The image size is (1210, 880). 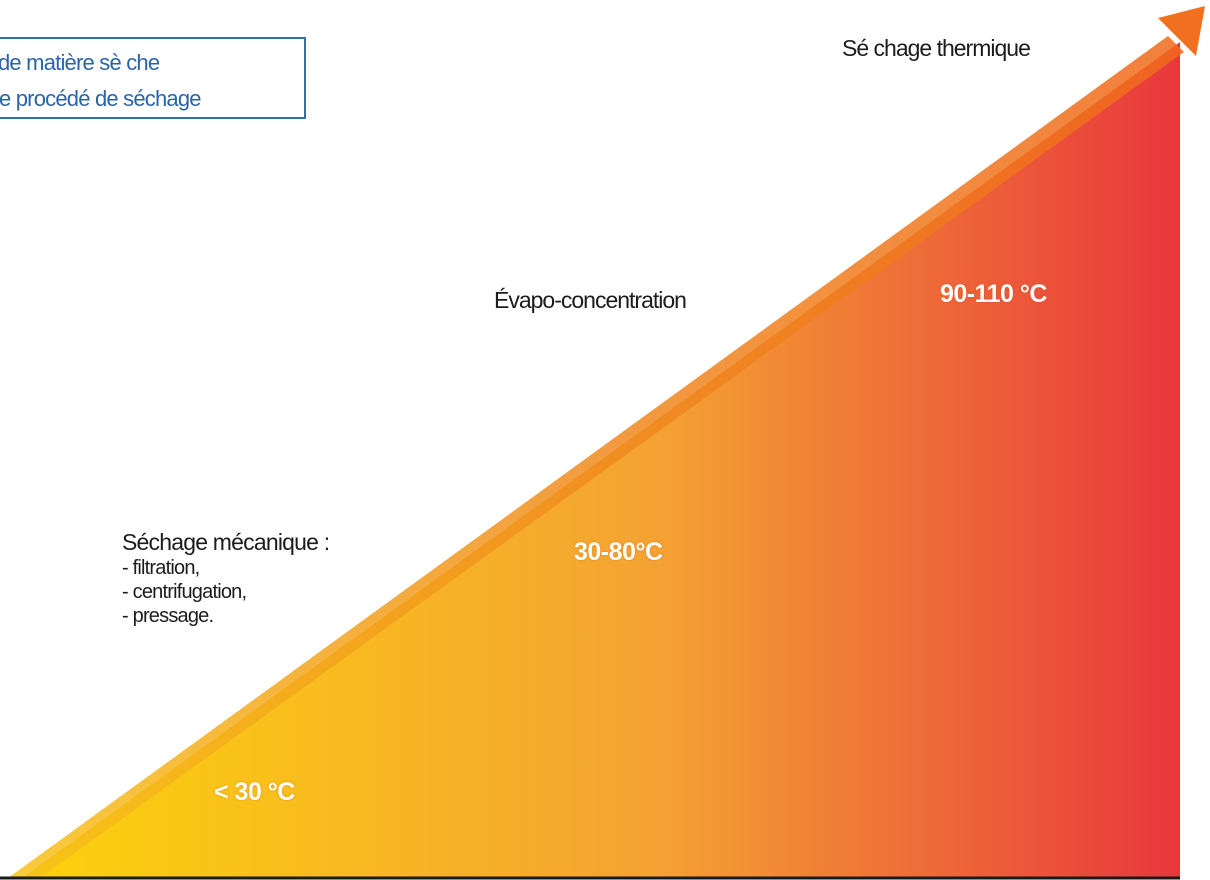 What do you see at coordinates (590, 300) in the screenshot?
I see `evapo-concentration-label: Évapo-concentration` at bounding box center [590, 300].